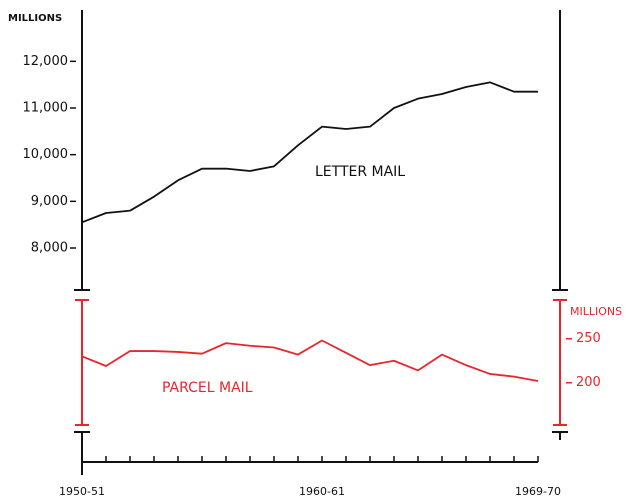  What do you see at coordinates (322, 491) in the screenshot?
I see `x-tick-label: 1960-61` at bounding box center [322, 491].